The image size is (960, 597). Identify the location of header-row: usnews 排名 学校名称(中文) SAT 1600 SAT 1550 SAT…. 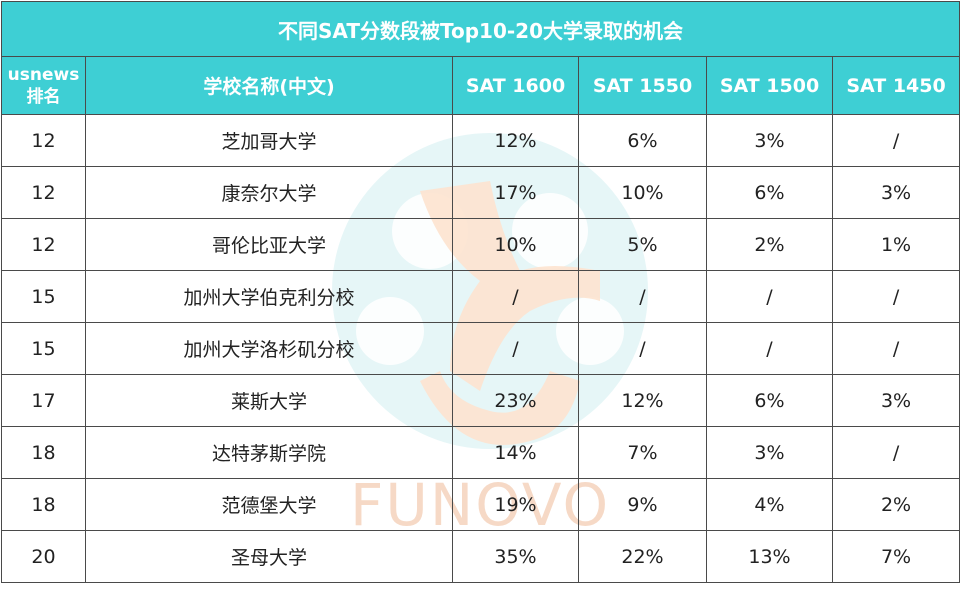
(480, 85).